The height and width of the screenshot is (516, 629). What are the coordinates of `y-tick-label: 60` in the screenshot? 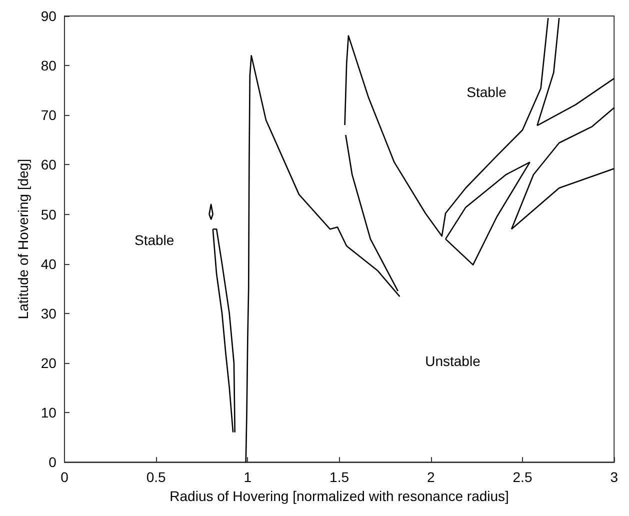 It's located at (48, 164).